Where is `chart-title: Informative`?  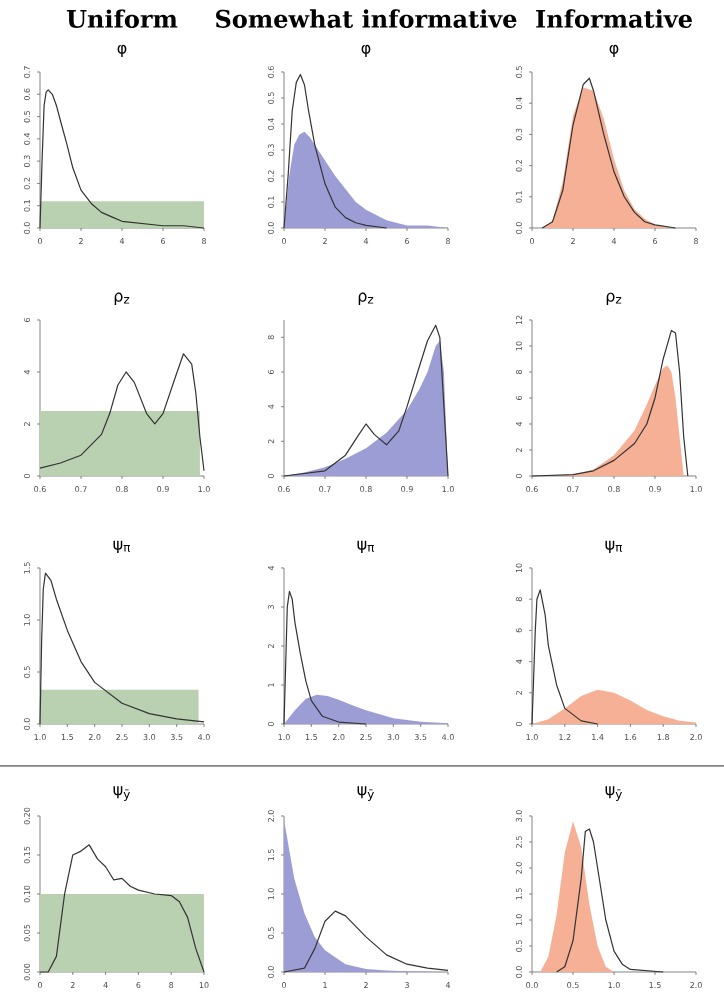 chart-title: Informative is located at coordinates (614, 18).